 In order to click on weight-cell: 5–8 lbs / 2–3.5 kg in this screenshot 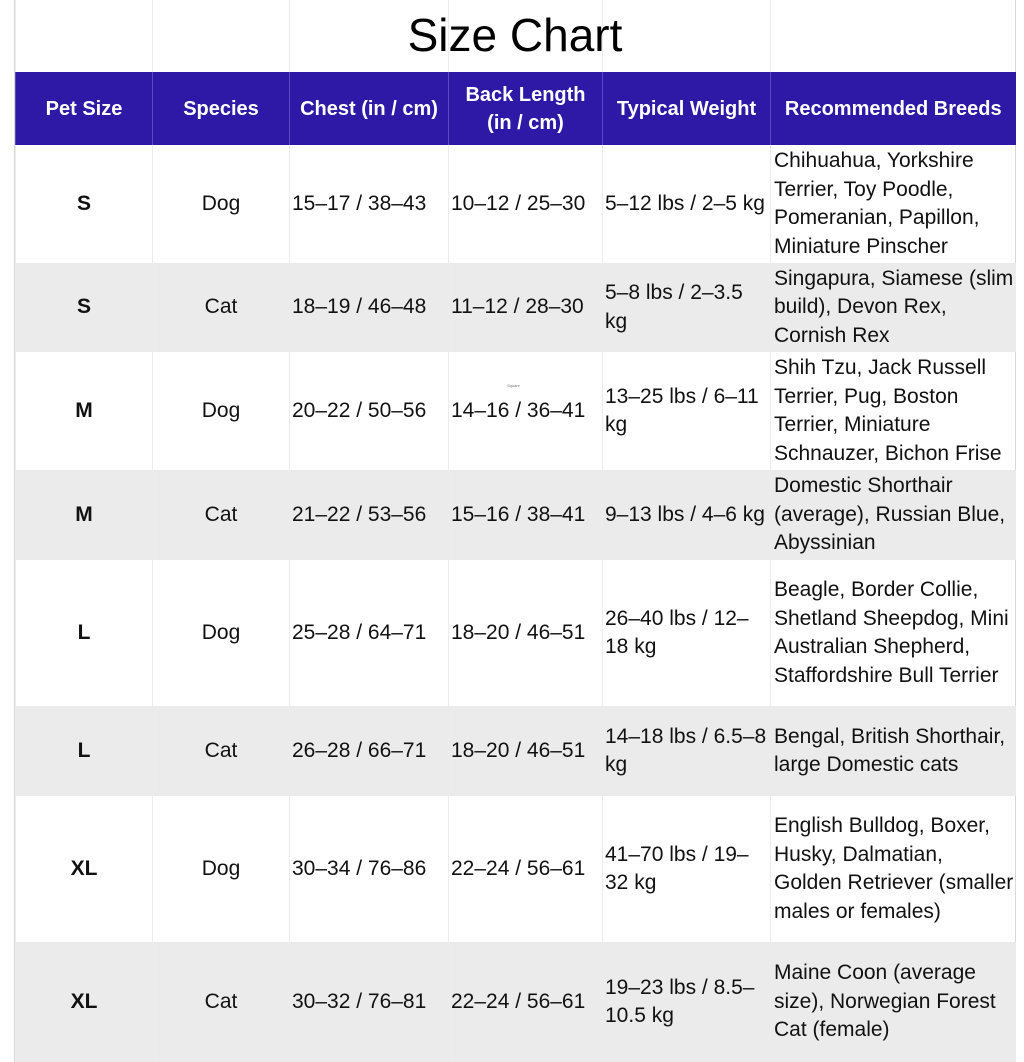, I will do `click(686, 307)`.